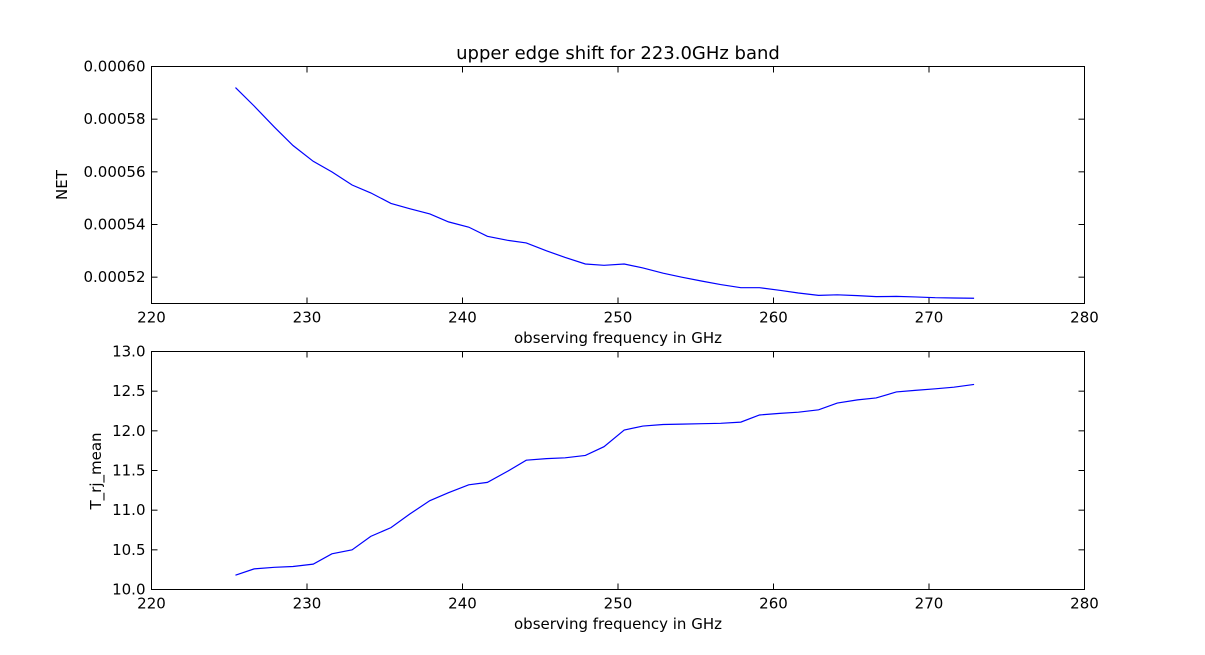  I want to click on y-tick-label: 0.00054, so click(114, 225).